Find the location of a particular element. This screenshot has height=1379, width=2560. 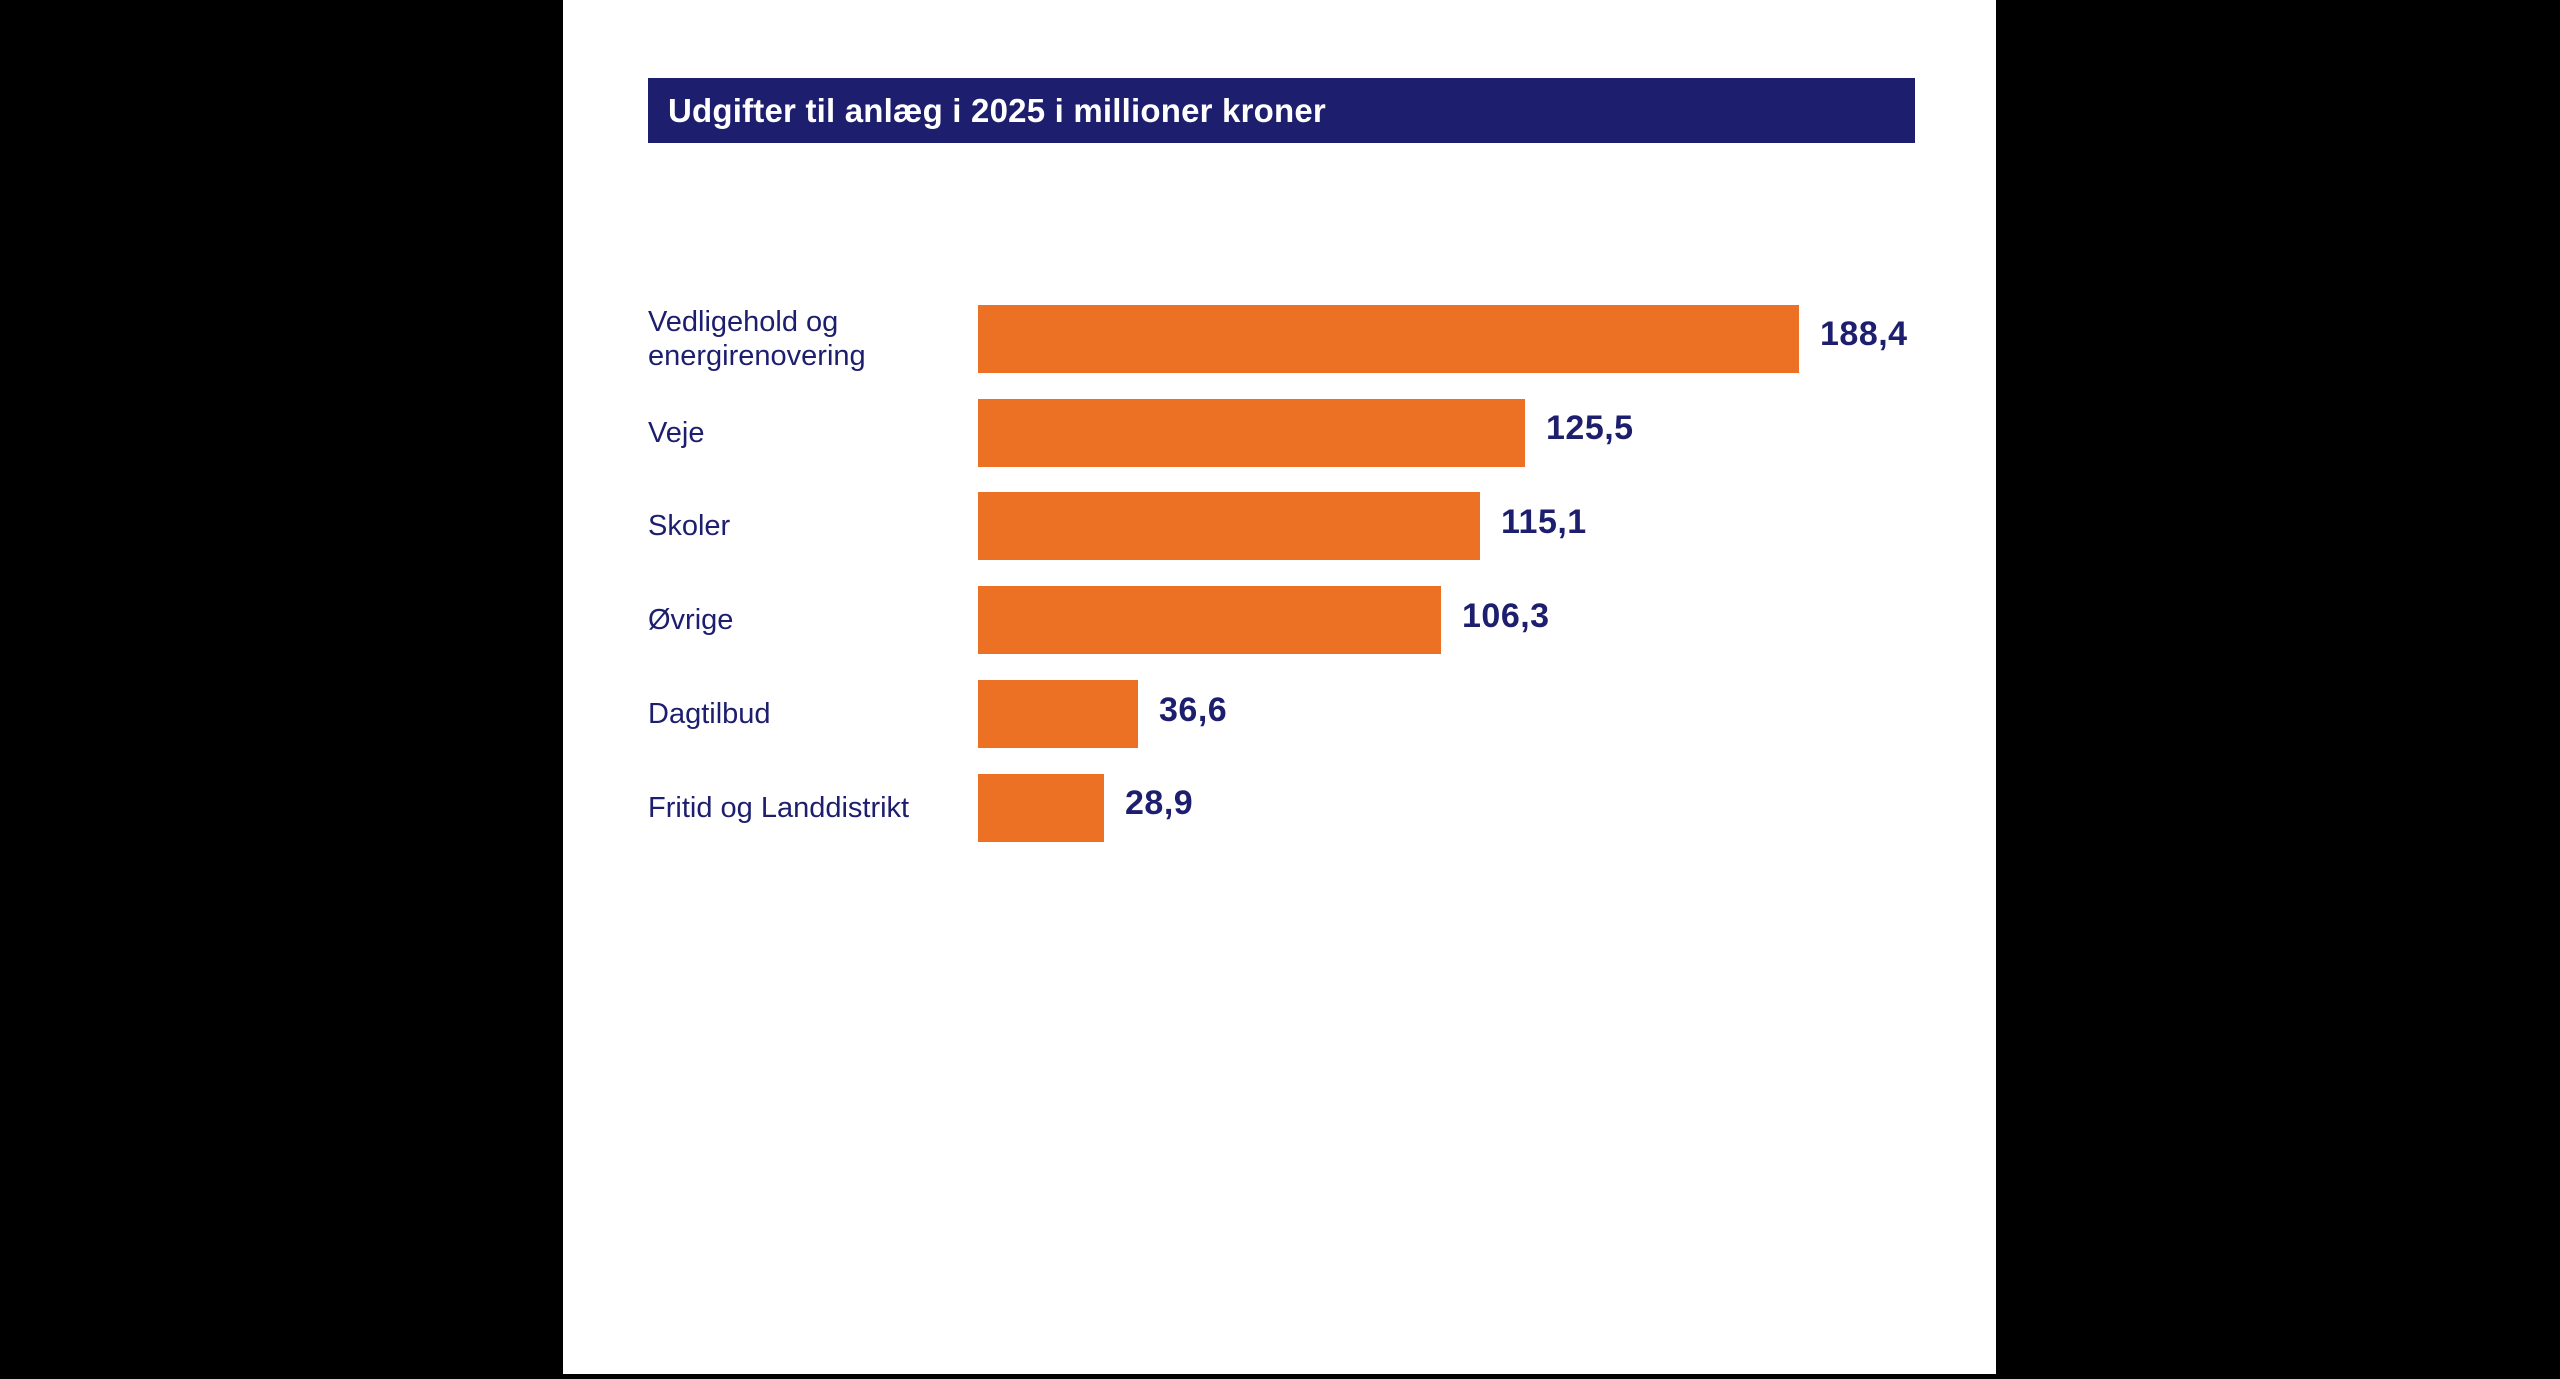

chart-row: Øvrige 106,3 is located at coordinates (1313, 620).